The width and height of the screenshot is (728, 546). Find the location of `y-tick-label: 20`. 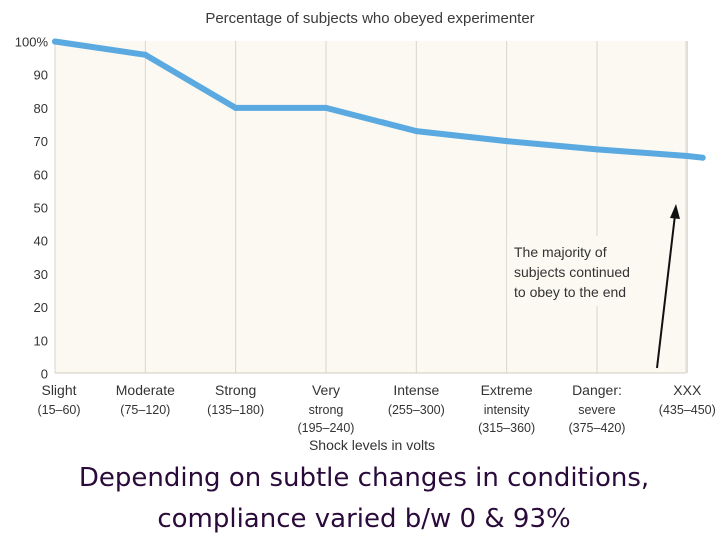

y-tick-label: 20 is located at coordinates (41, 307).